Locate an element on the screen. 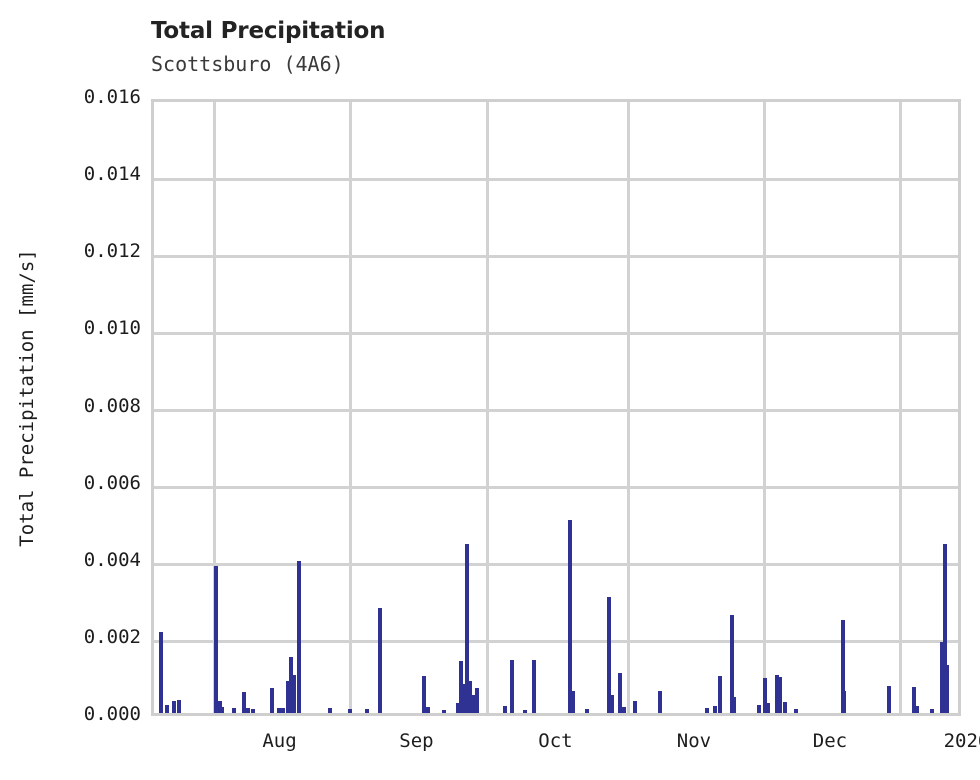 This screenshot has width=980, height=780. y-tick-label: 0.008 is located at coordinates (112, 405).